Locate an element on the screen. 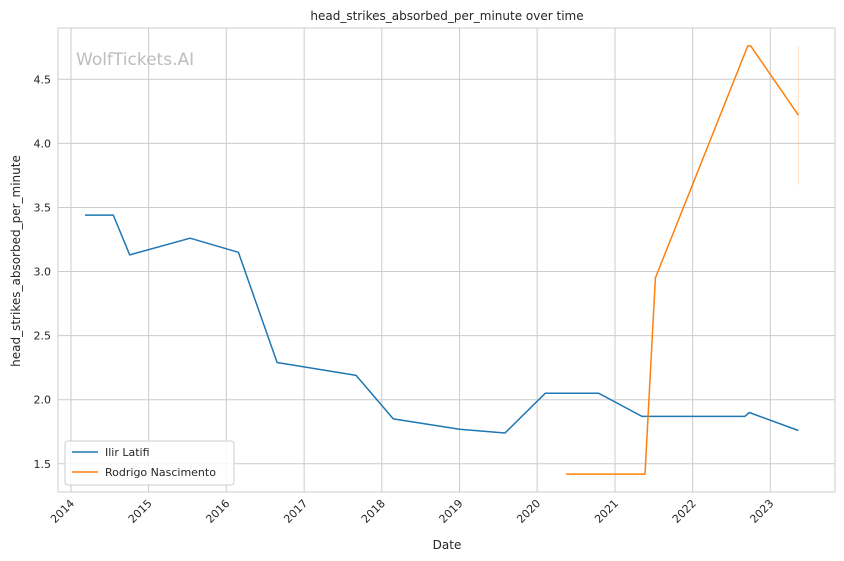 The image size is (844, 561). y-axis-ticks: 1.5 2.0 2.5 3.0 3.5 4.0 4.5 is located at coordinates (43, 272).